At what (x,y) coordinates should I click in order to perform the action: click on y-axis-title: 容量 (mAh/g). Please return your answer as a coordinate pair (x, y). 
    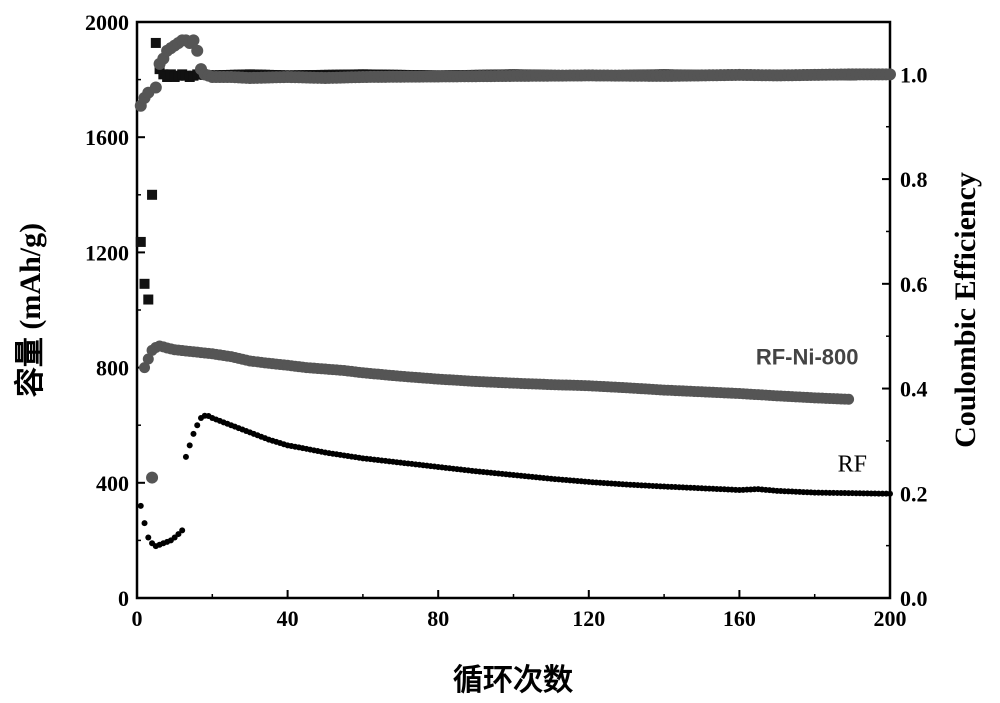
    Looking at the image, I should click on (30, 310).